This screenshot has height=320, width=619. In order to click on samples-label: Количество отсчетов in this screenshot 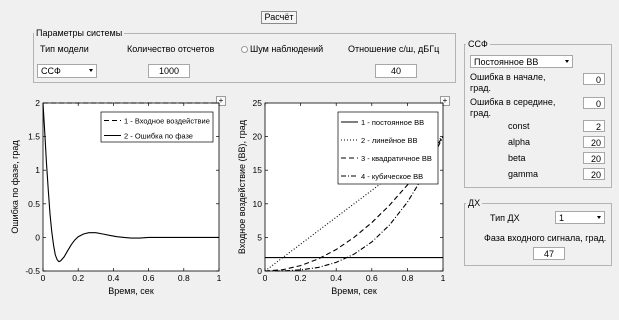, I will do `click(171, 49)`.